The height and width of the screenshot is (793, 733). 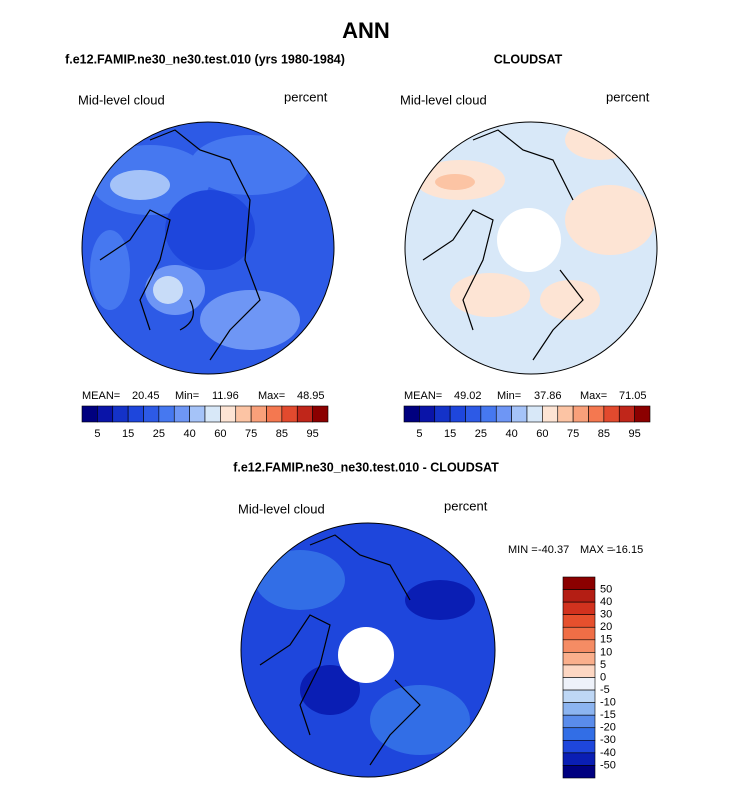 What do you see at coordinates (608, 703) in the screenshot?
I see `colorbar-label: -10` at bounding box center [608, 703].